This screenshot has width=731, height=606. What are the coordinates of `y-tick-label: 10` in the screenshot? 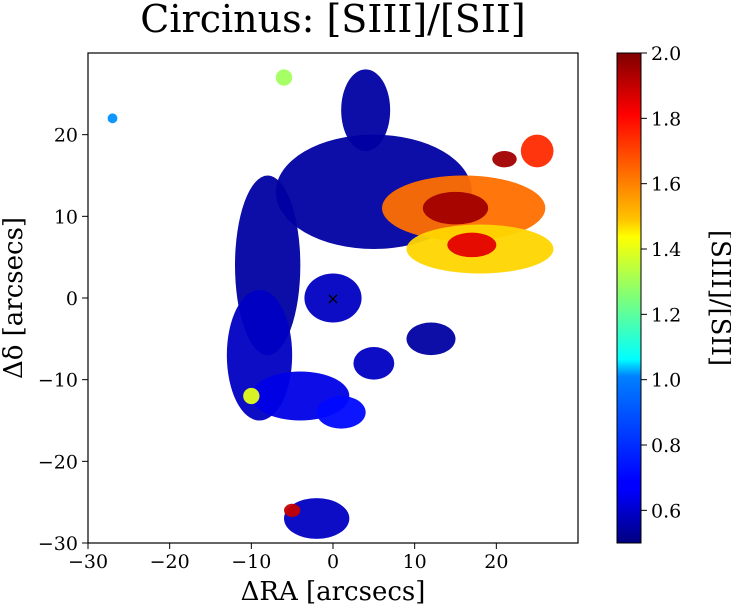 It's located at (66, 217).